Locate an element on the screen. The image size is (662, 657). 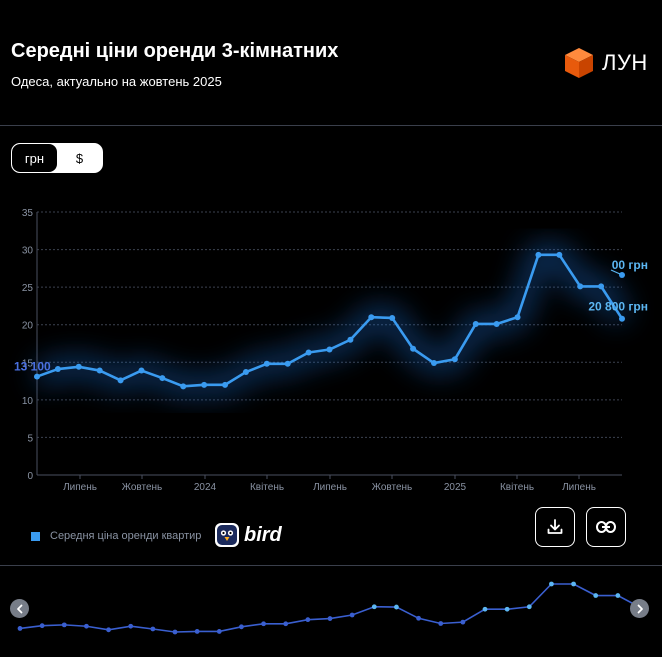
y-tick-label: 25 is located at coordinates (28, 288).